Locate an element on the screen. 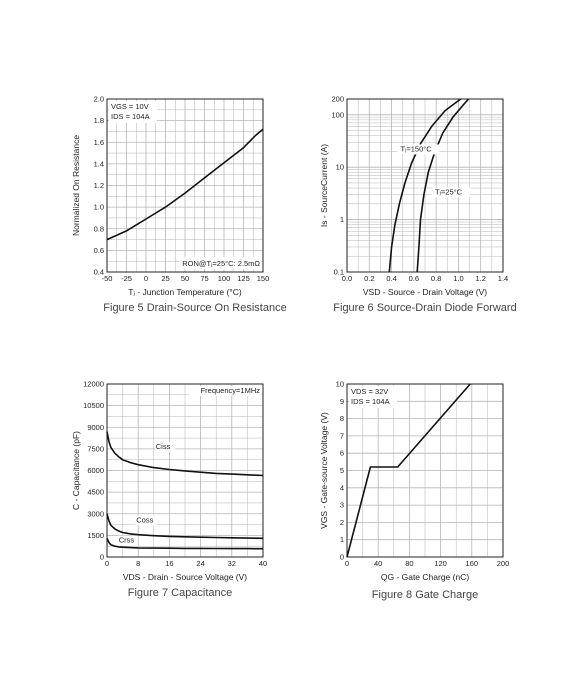  x-tick-label: 160 is located at coordinates (472, 563).